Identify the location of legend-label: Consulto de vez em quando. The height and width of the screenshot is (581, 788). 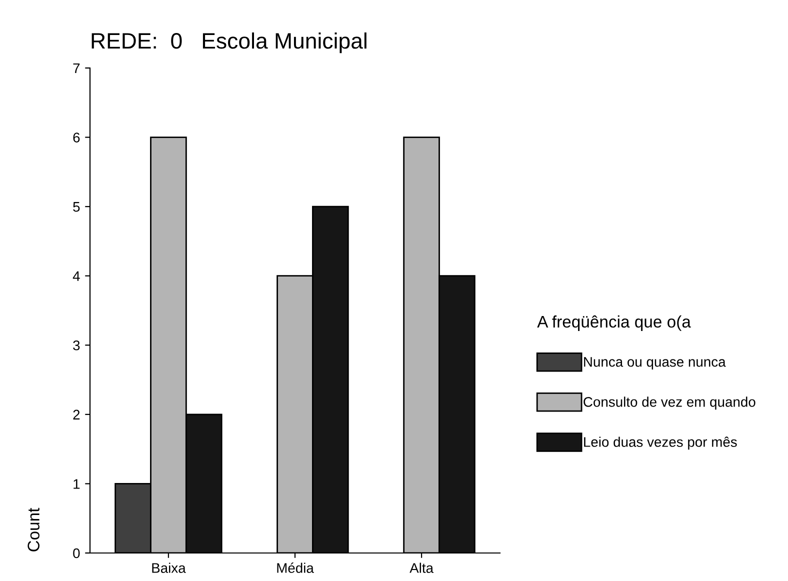
(670, 403).